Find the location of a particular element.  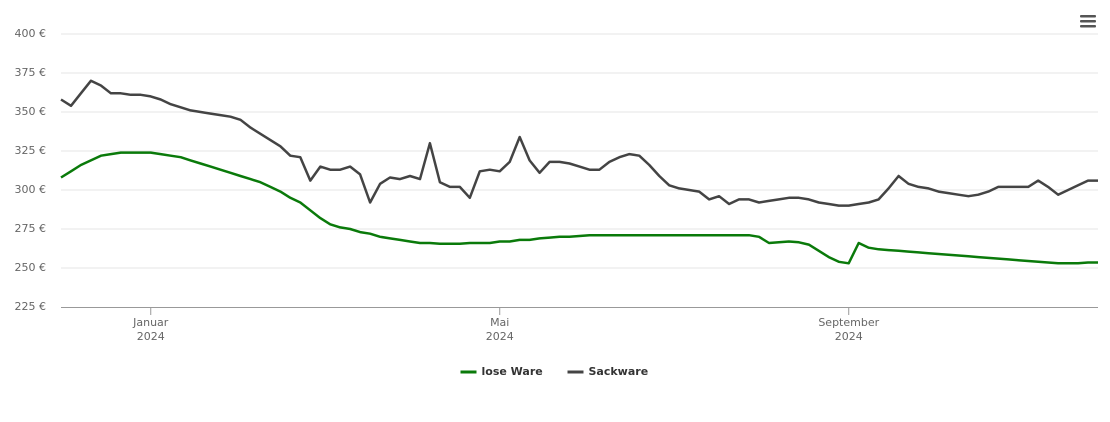

menu-icon is located at coordinates (1088, 22).